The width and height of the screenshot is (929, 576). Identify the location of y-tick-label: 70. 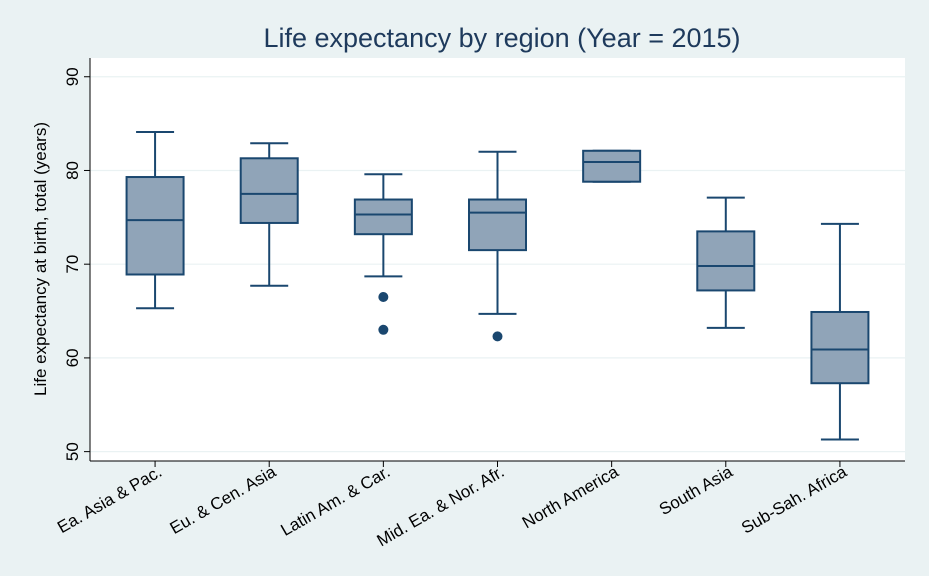
(72, 264).